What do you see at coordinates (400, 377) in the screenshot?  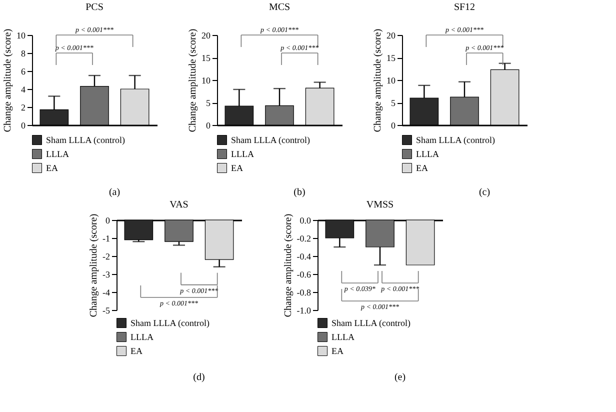 I see `text: (e)` at bounding box center [400, 377].